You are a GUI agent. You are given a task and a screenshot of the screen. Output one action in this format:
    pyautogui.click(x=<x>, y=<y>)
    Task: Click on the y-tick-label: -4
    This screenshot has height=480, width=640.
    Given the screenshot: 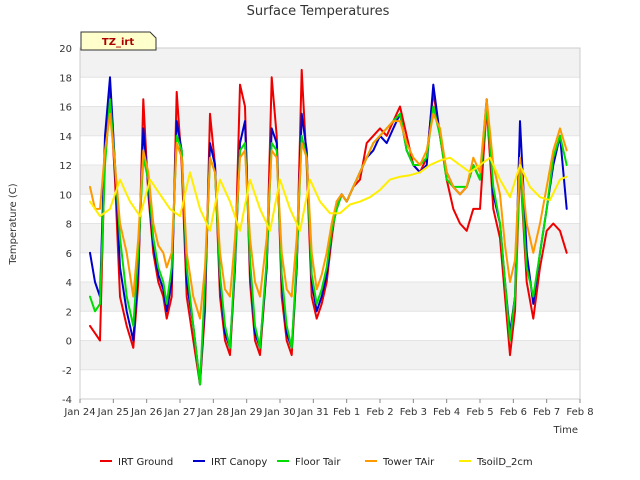 What is the action you would take?
    pyautogui.click(x=67, y=400)
    